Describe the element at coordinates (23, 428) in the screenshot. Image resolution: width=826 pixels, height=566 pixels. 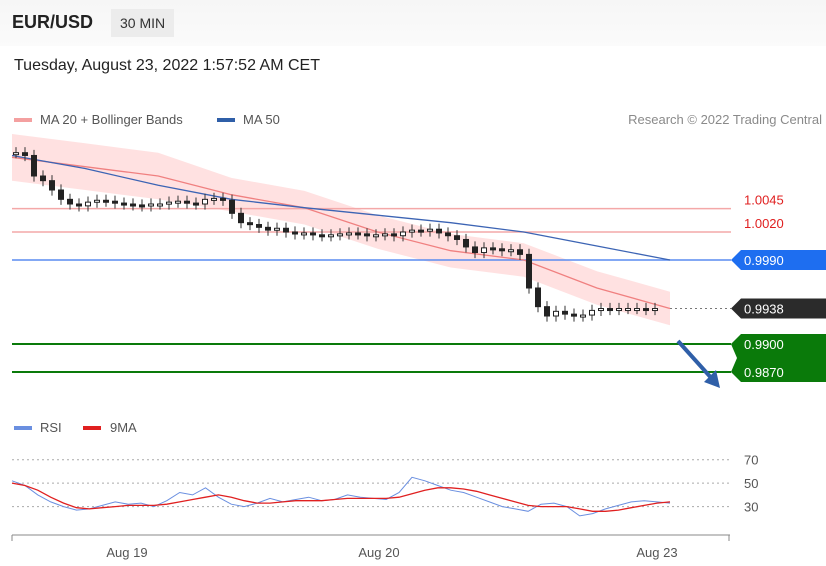
I see `rsi-swatch` at that location.